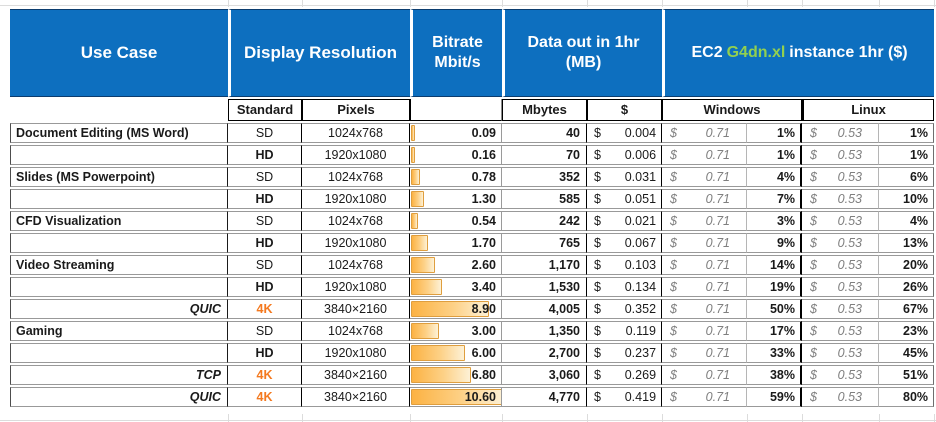 The width and height of the screenshot is (936, 422). I want to click on subheader-mbytes: Mbytes, so click(544, 110).